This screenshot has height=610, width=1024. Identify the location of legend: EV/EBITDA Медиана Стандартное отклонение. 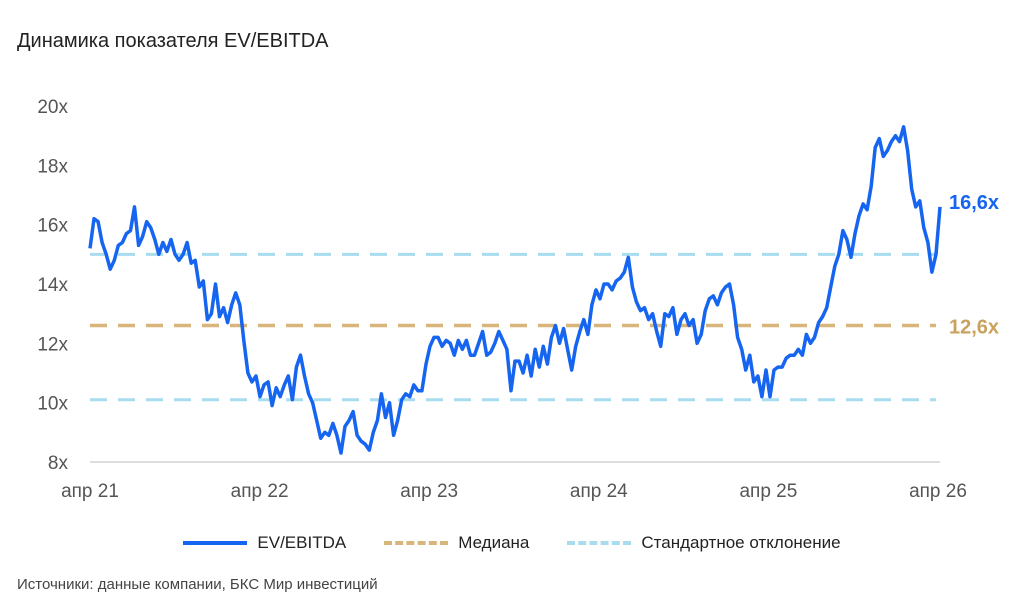
(512, 543).